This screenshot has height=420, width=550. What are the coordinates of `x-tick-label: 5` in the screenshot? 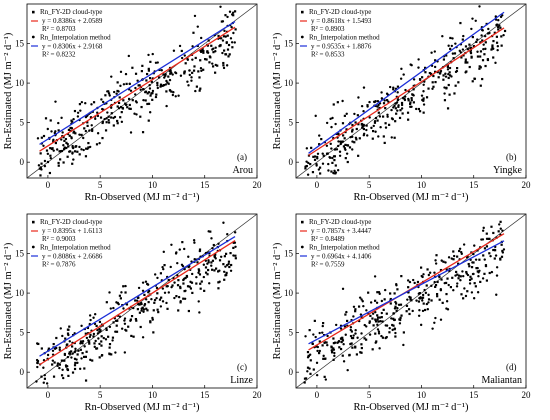 It's located at (369, 185).